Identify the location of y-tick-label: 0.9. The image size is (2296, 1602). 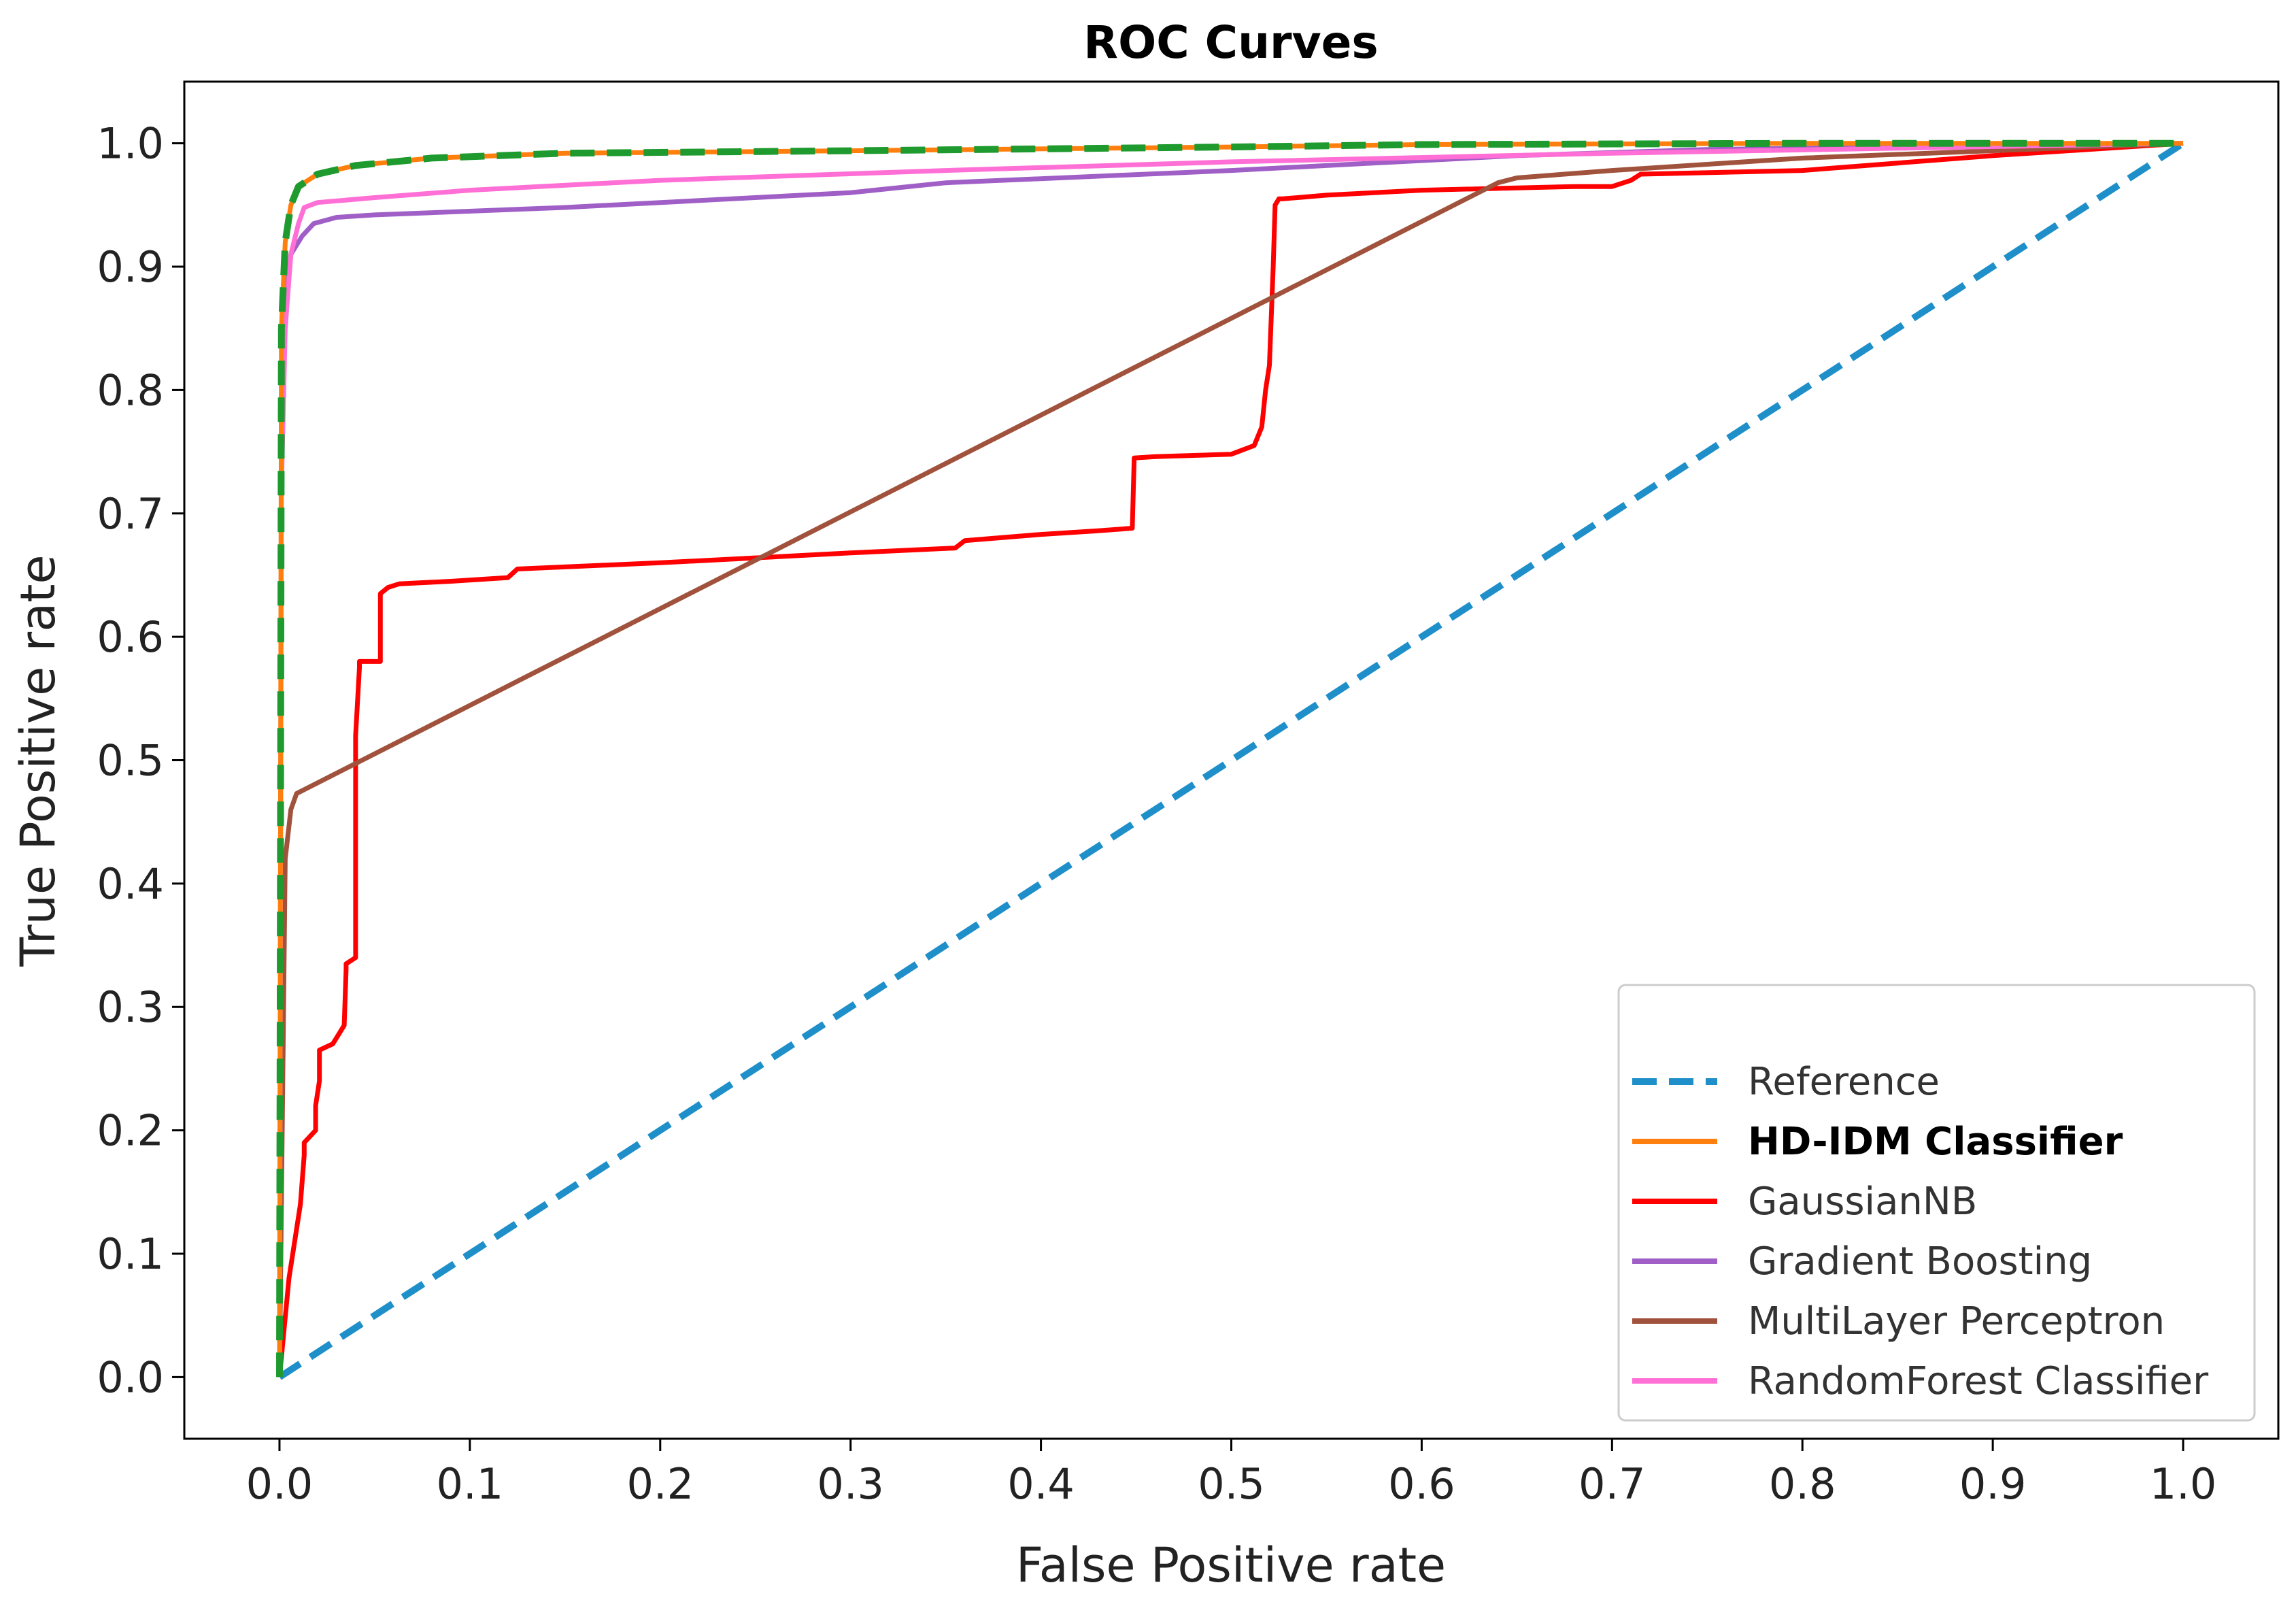
(130, 267).